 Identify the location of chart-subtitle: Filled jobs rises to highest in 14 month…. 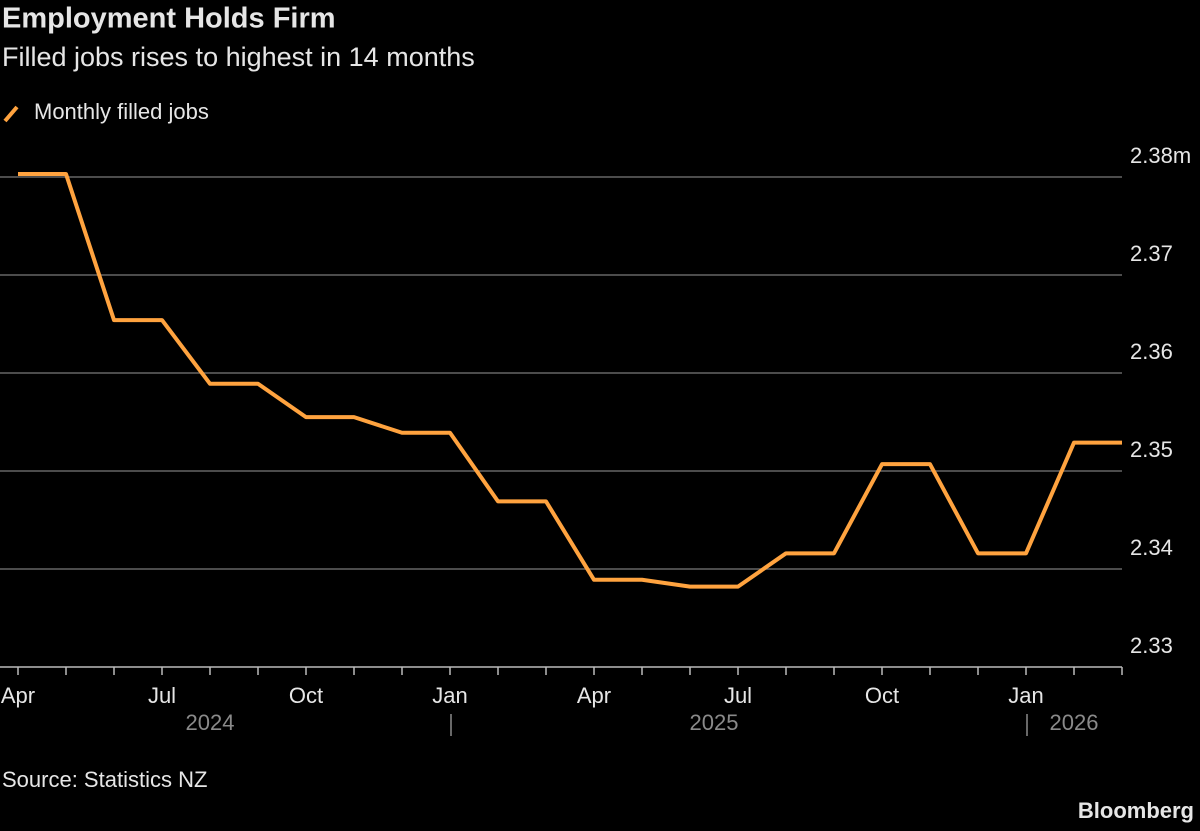
(238, 57).